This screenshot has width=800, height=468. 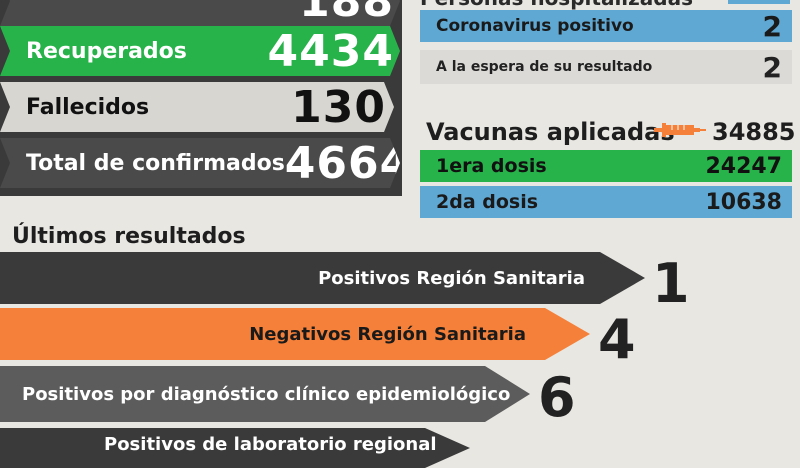 I want to click on vacunas-total-value: 34885, so click(x=754, y=132).